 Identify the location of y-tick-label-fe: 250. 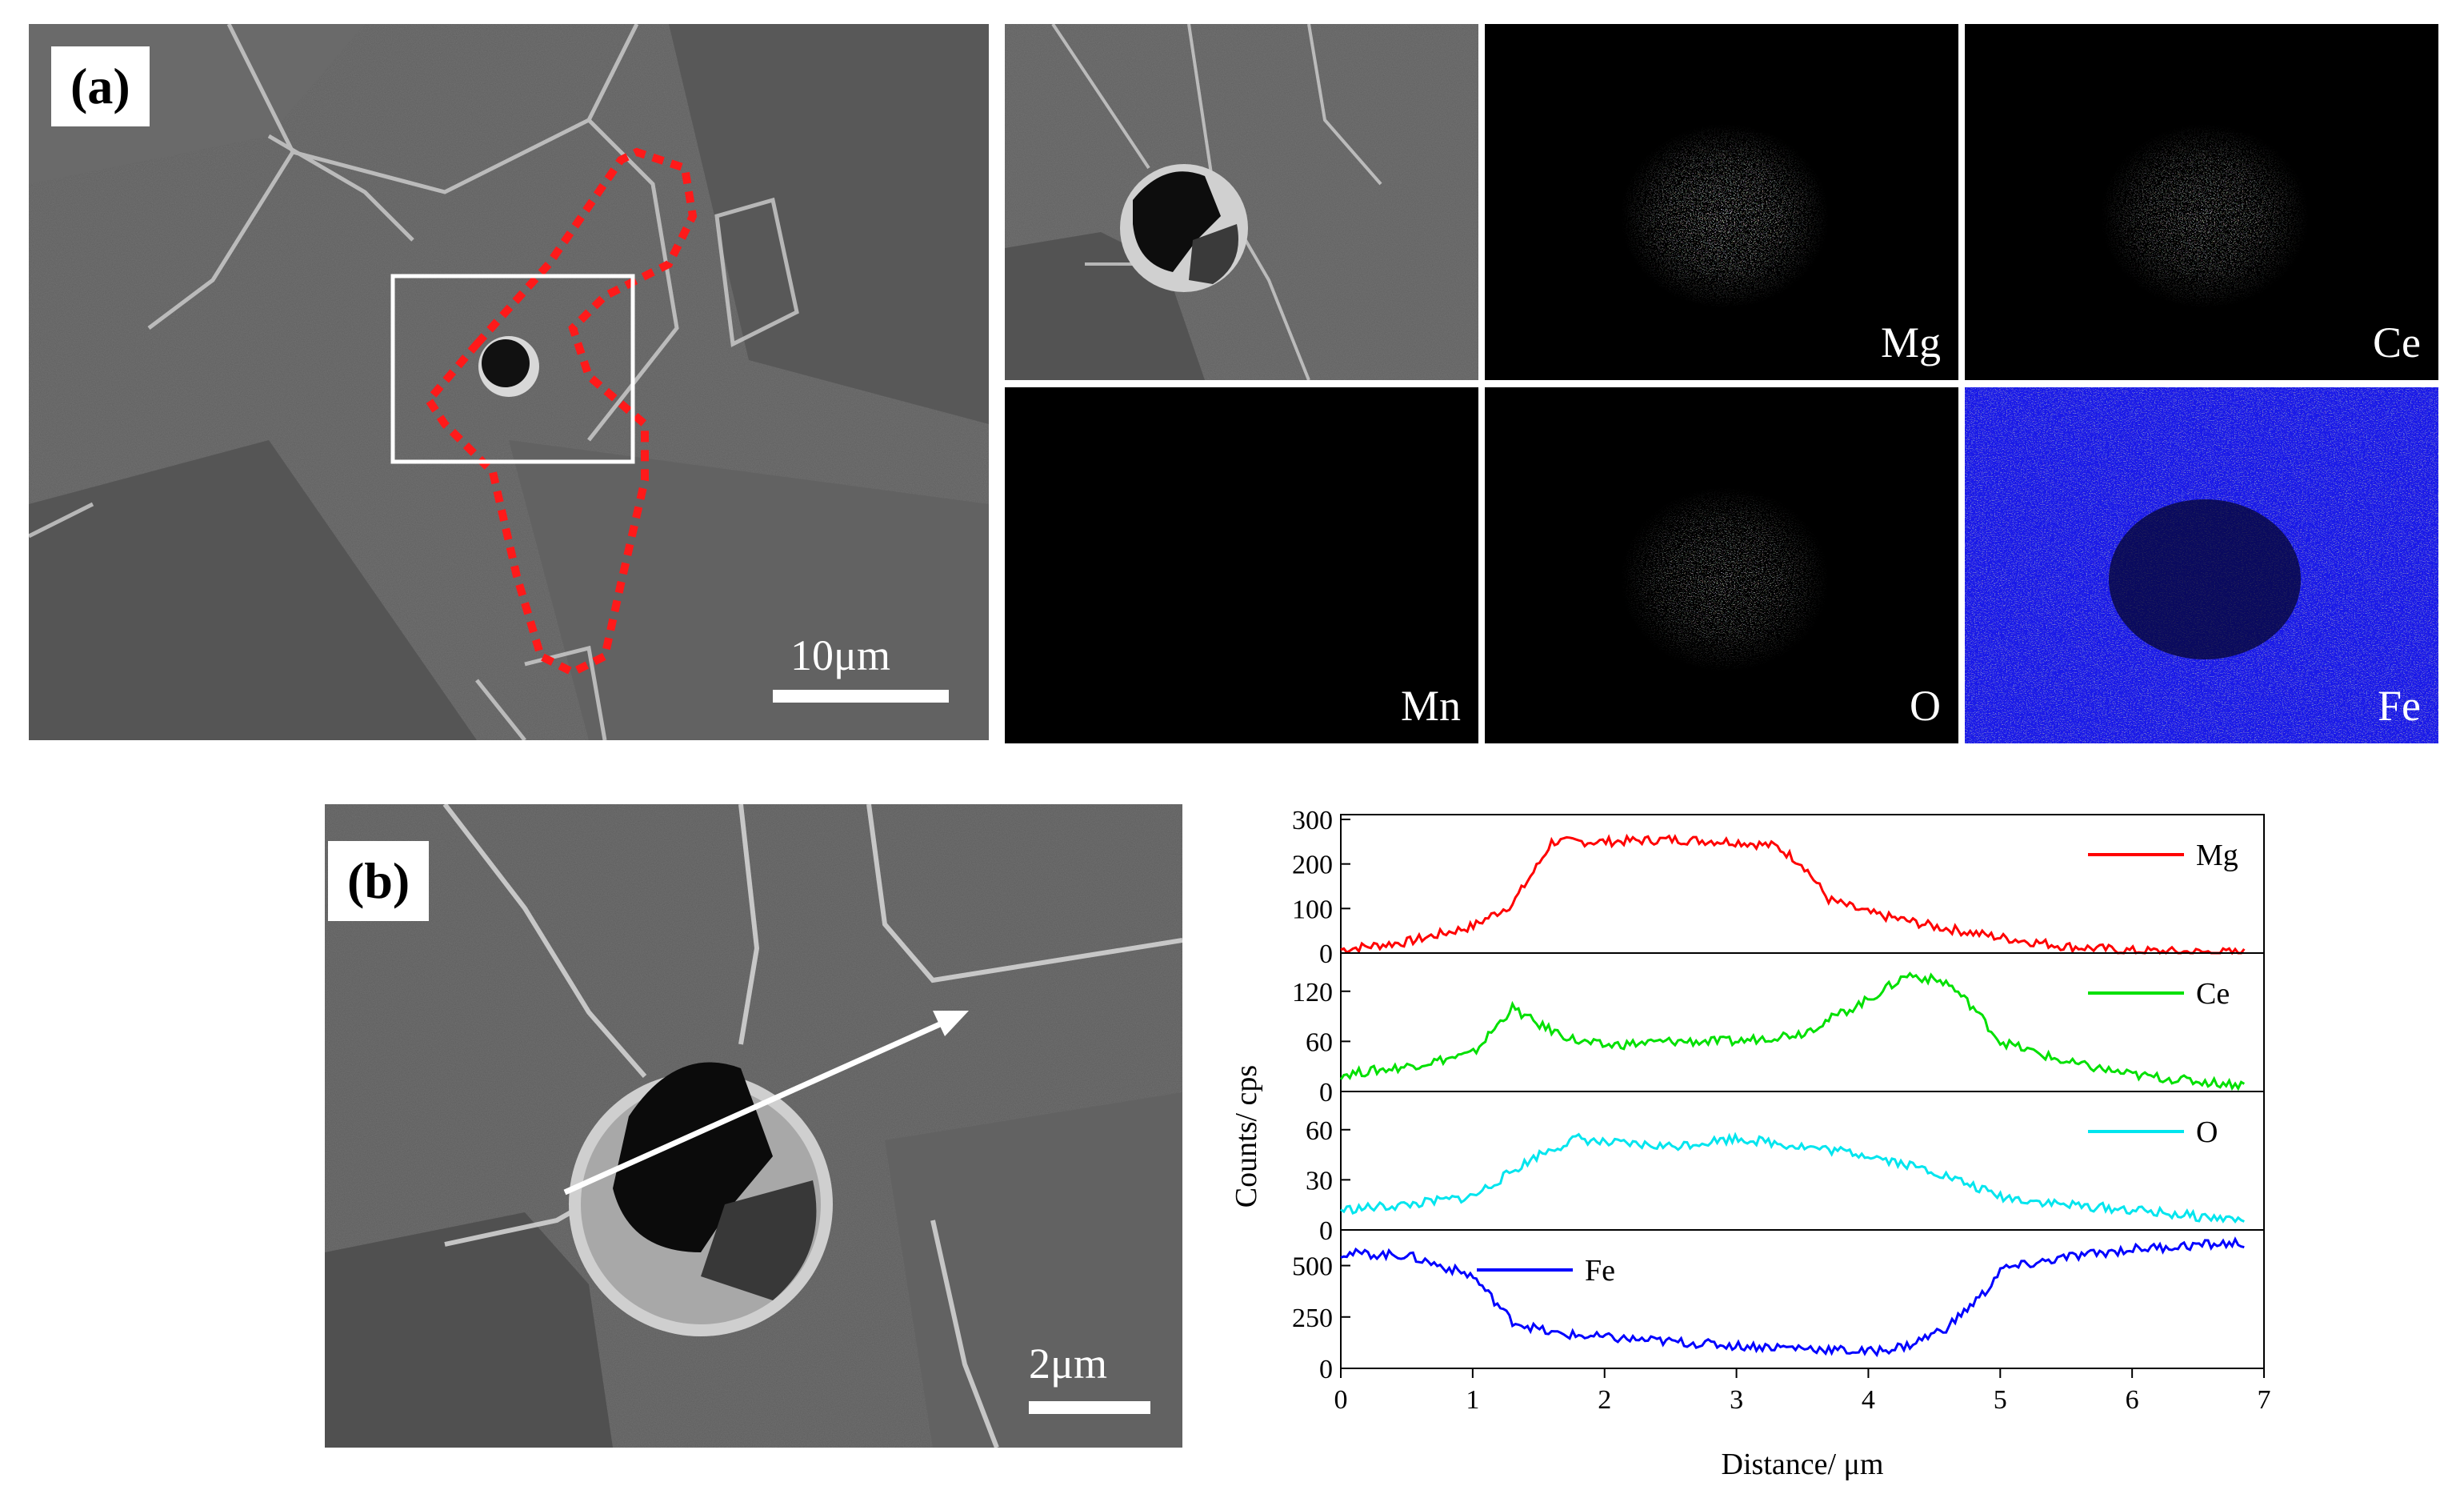
(1312, 1318).